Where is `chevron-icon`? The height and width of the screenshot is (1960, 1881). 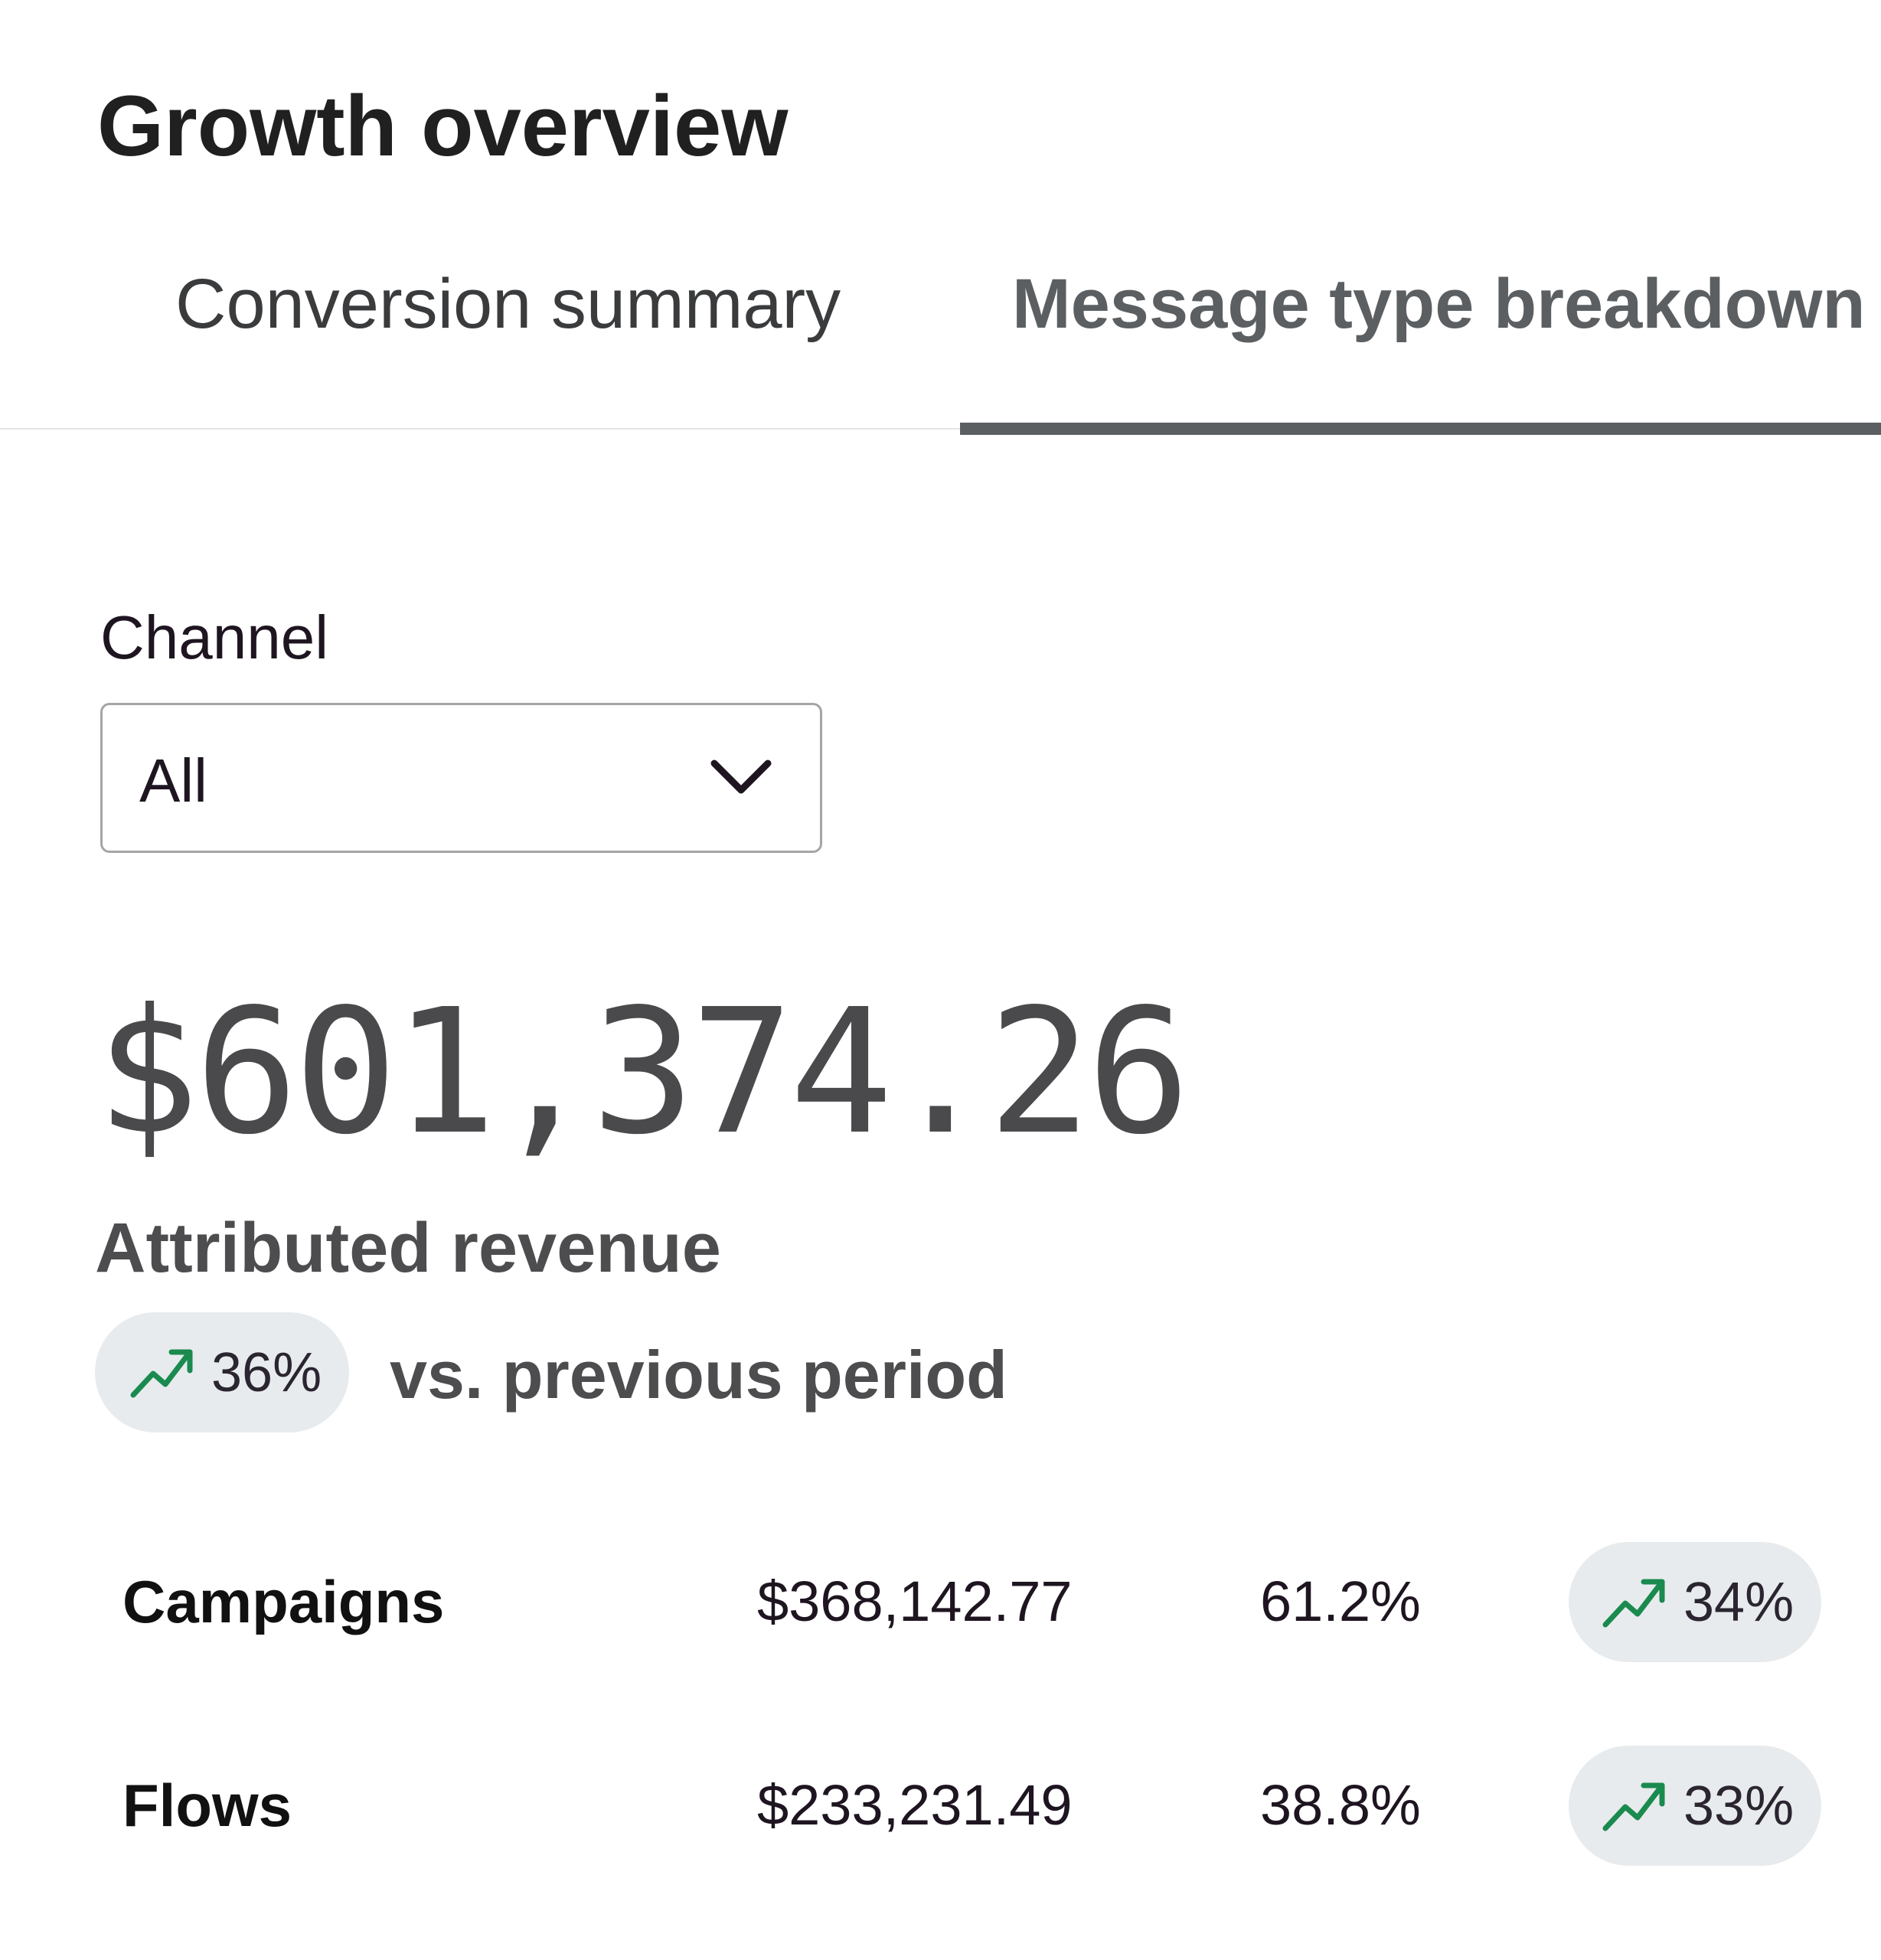 chevron-icon is located at coordinates (741, 777).